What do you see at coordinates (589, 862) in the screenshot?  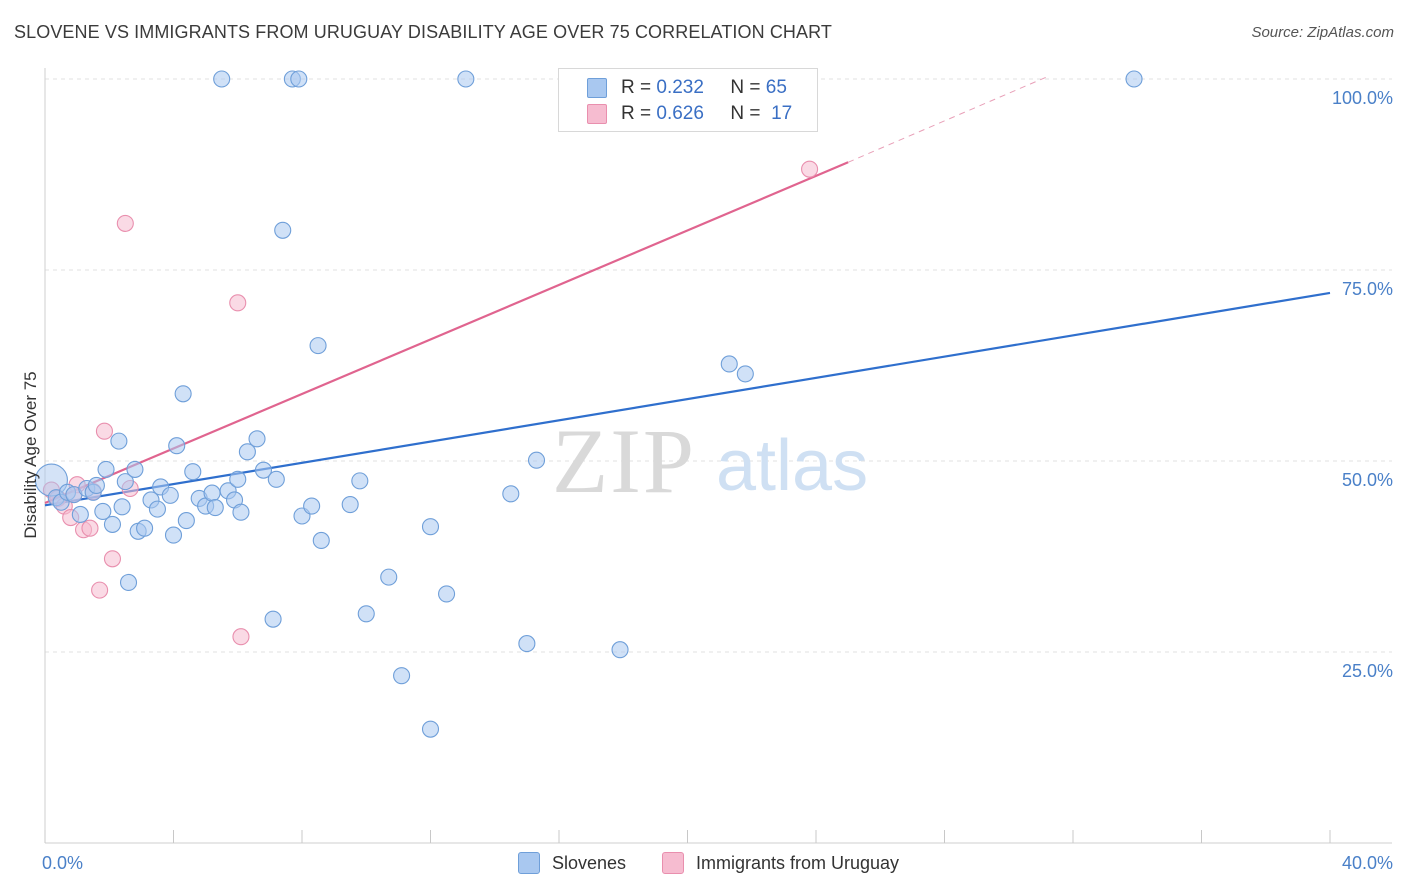 I see `legend-label-slovenes: Slovenes` at bounding box center [589, 862].